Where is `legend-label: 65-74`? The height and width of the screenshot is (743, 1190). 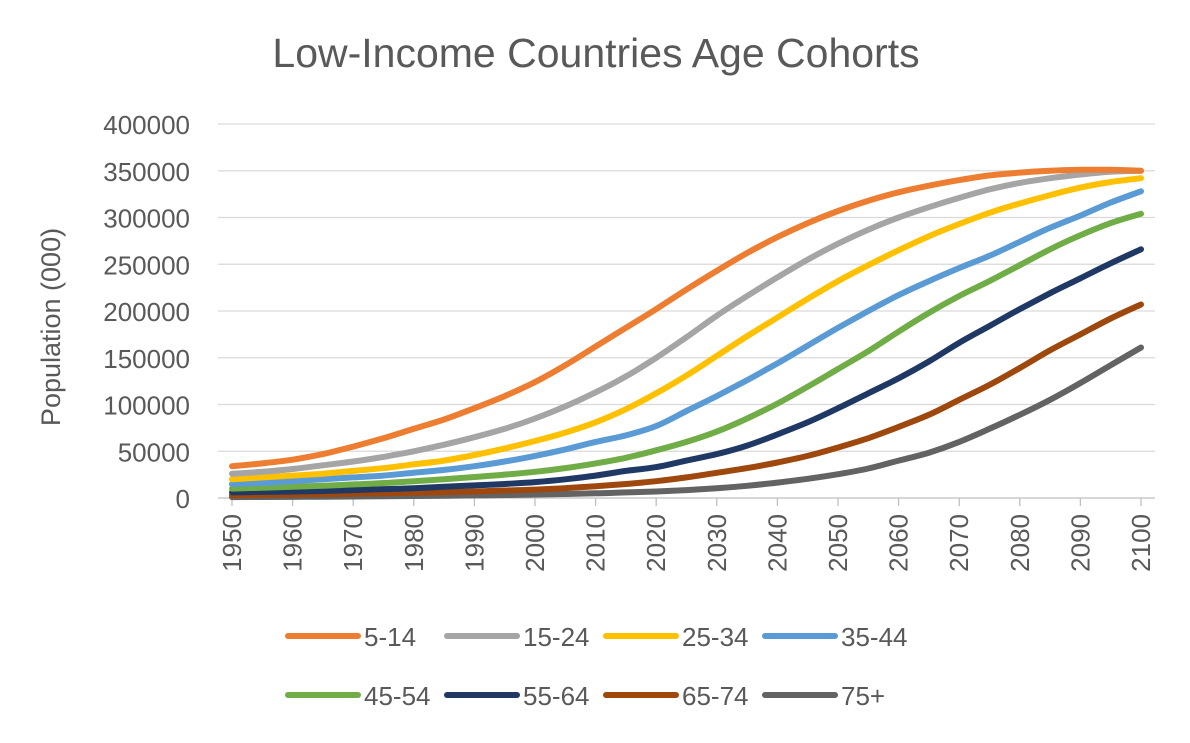 legend-label: 65-74 is located at coordinates (715, 696).